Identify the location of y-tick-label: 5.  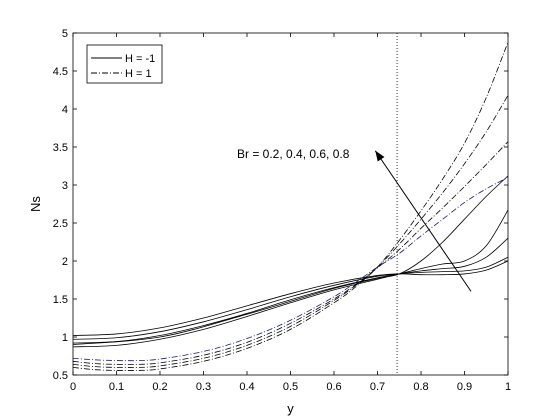
(65, 34).